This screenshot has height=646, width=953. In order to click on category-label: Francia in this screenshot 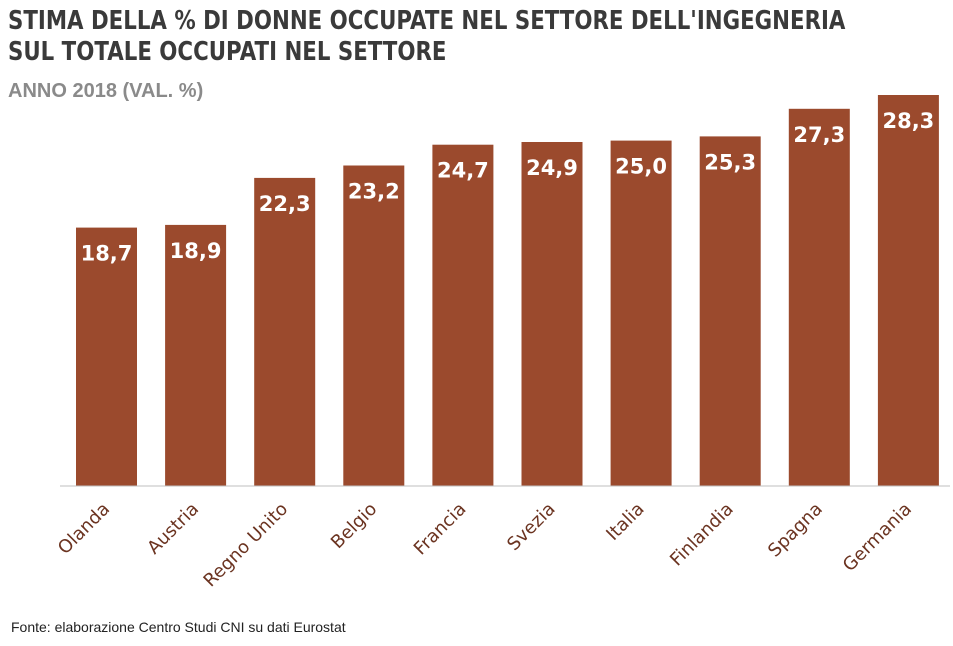, I will do `click(440, 529)`.